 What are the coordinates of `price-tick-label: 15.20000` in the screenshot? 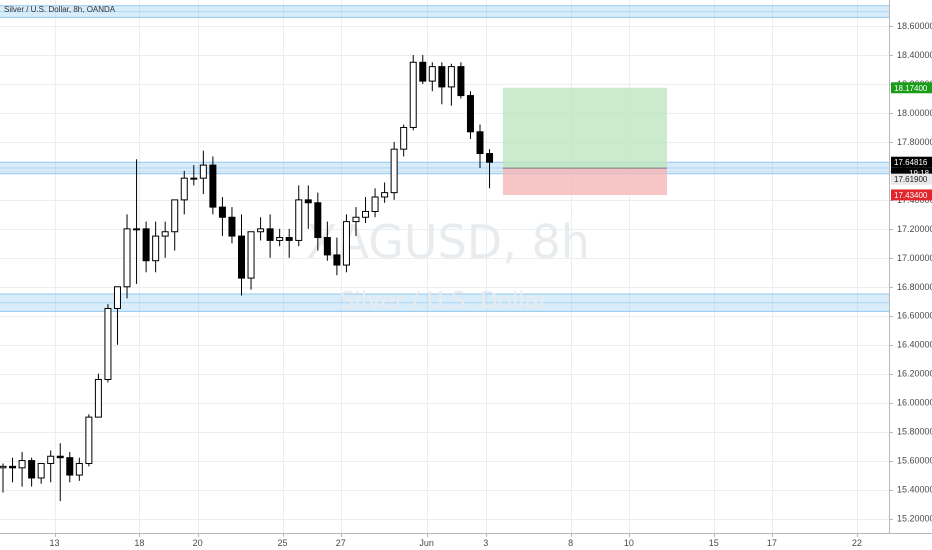 It's located at (914, 519).